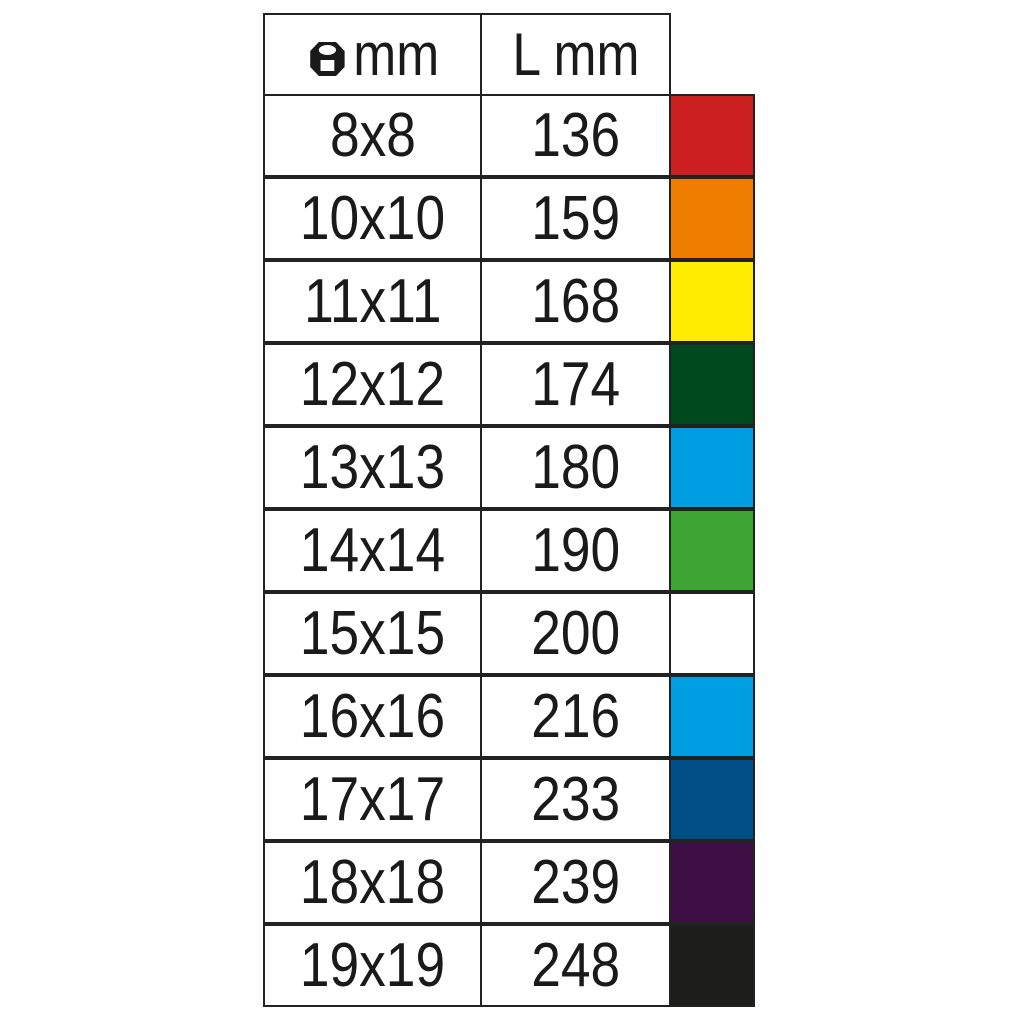 This screenshot has width=1024, height=1024. I want to click on table-row: 14x14 190, so click(509, 550).